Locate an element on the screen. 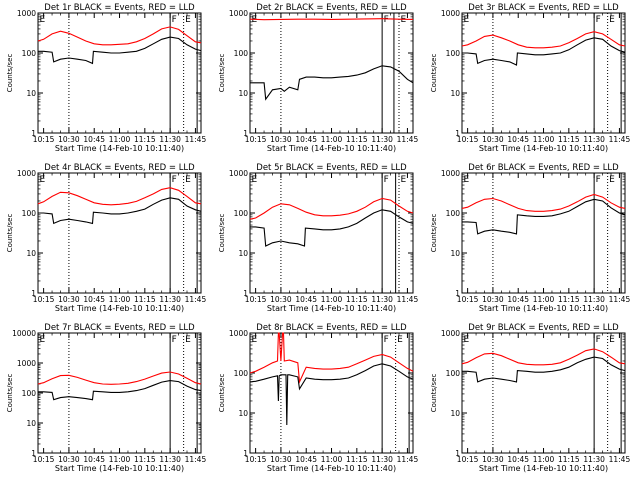 The image size is (640, 480). chart-title: Det 1r BLACK = Events, RED = LLD is located at coordinates (119, 8).